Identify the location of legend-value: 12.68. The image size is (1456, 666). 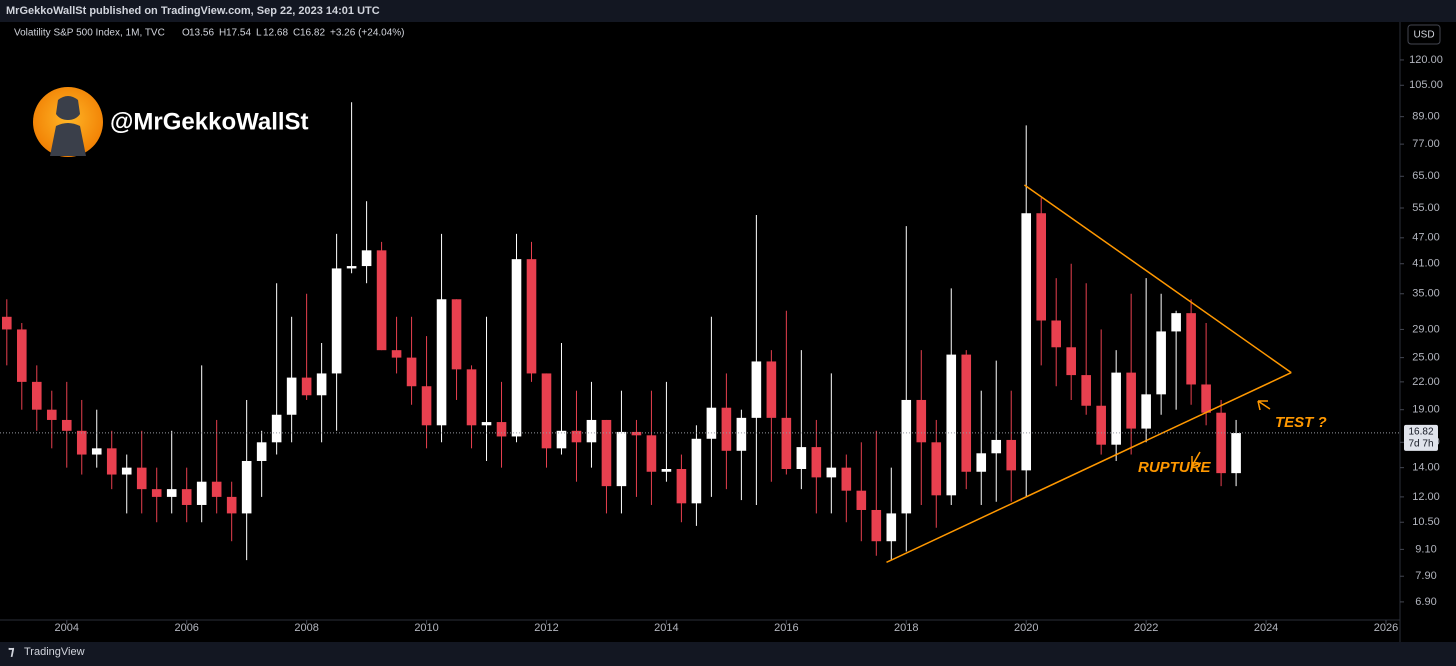
(275, 33).